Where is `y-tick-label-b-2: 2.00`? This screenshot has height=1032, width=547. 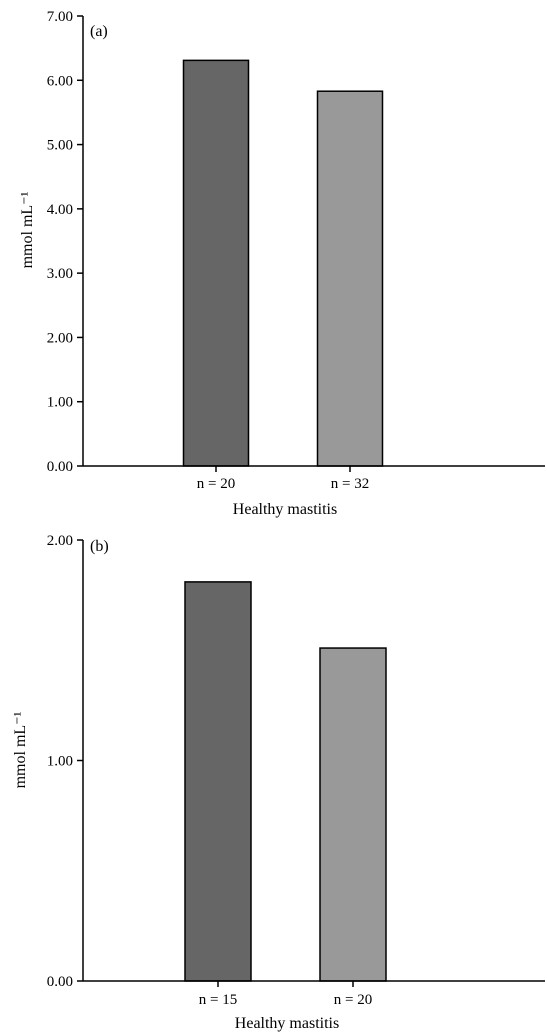
y-tick-label-b-2: 2.00 is located at coordinates (60, 541).